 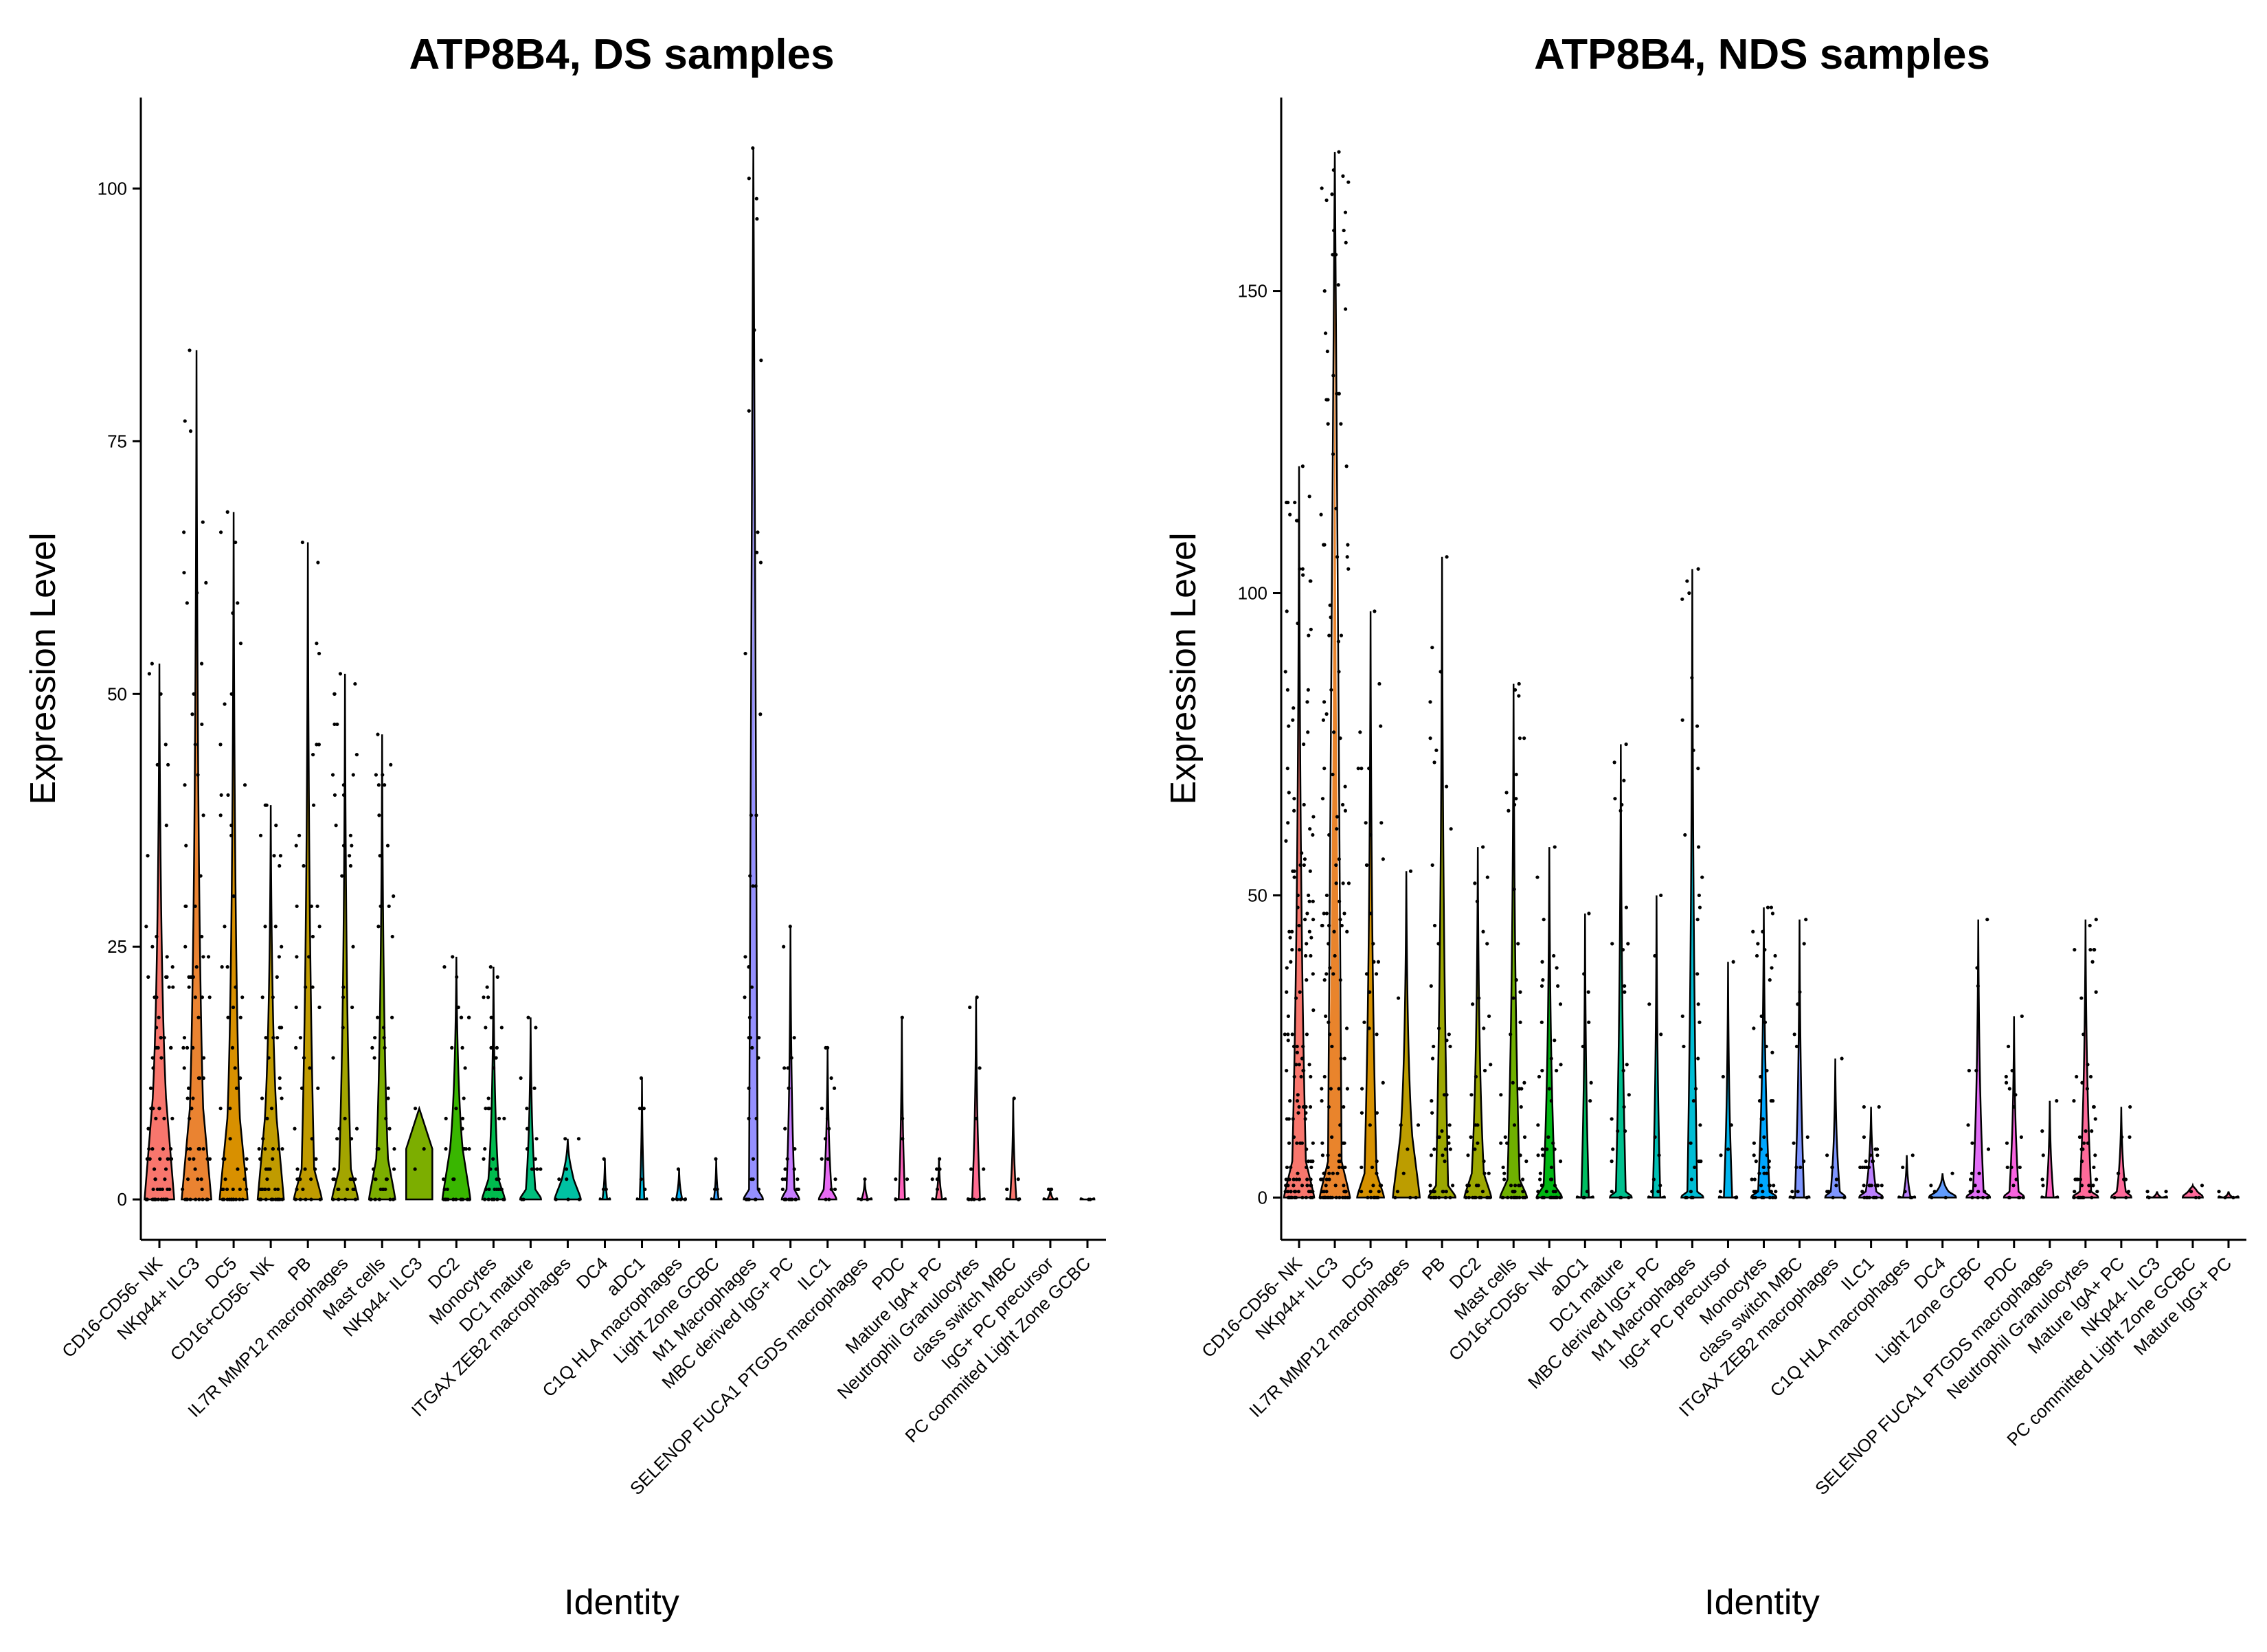 I want to click on y-axis-label: Expression Level, so click(x=1184, y=669).